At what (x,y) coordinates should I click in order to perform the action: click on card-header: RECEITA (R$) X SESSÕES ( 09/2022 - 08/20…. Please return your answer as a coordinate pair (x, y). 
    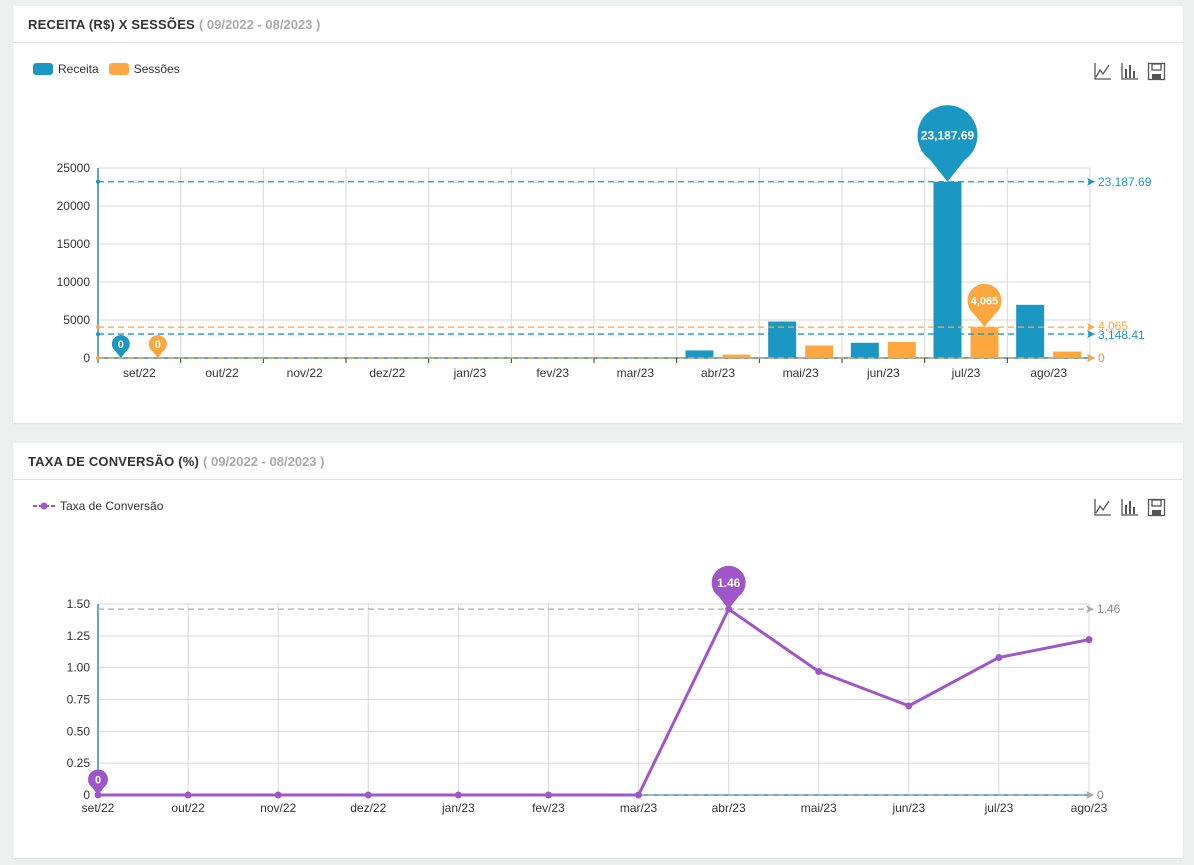
    Looking at the image, I should click on (598, 24).